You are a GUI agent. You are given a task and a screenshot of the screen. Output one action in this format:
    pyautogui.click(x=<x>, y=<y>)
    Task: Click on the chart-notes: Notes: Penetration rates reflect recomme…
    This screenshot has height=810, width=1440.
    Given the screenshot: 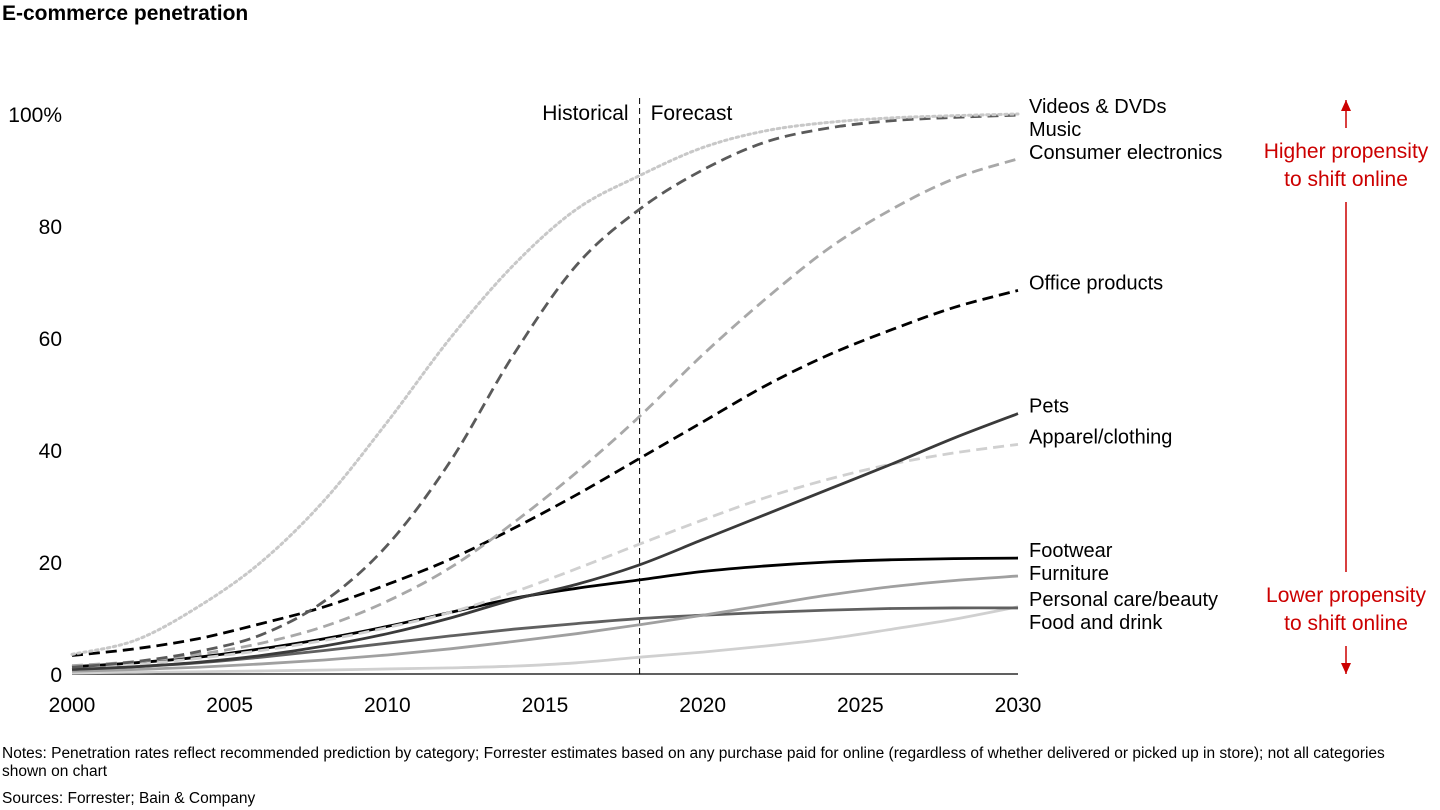 What is the action you would take?
    pyautogui.click(x=693, y=762)
    